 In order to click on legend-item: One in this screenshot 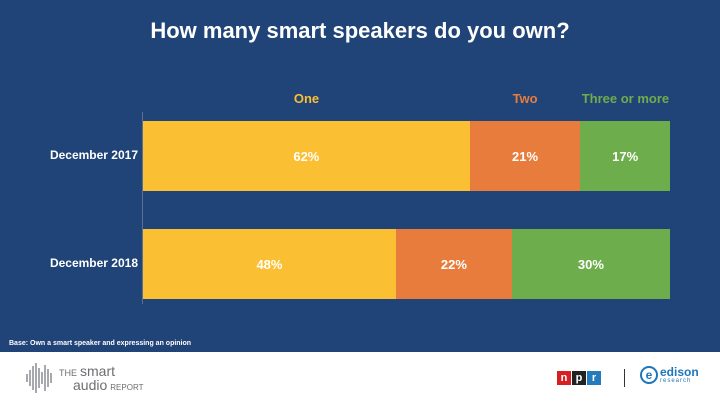, I will do `click(306, 98)`.